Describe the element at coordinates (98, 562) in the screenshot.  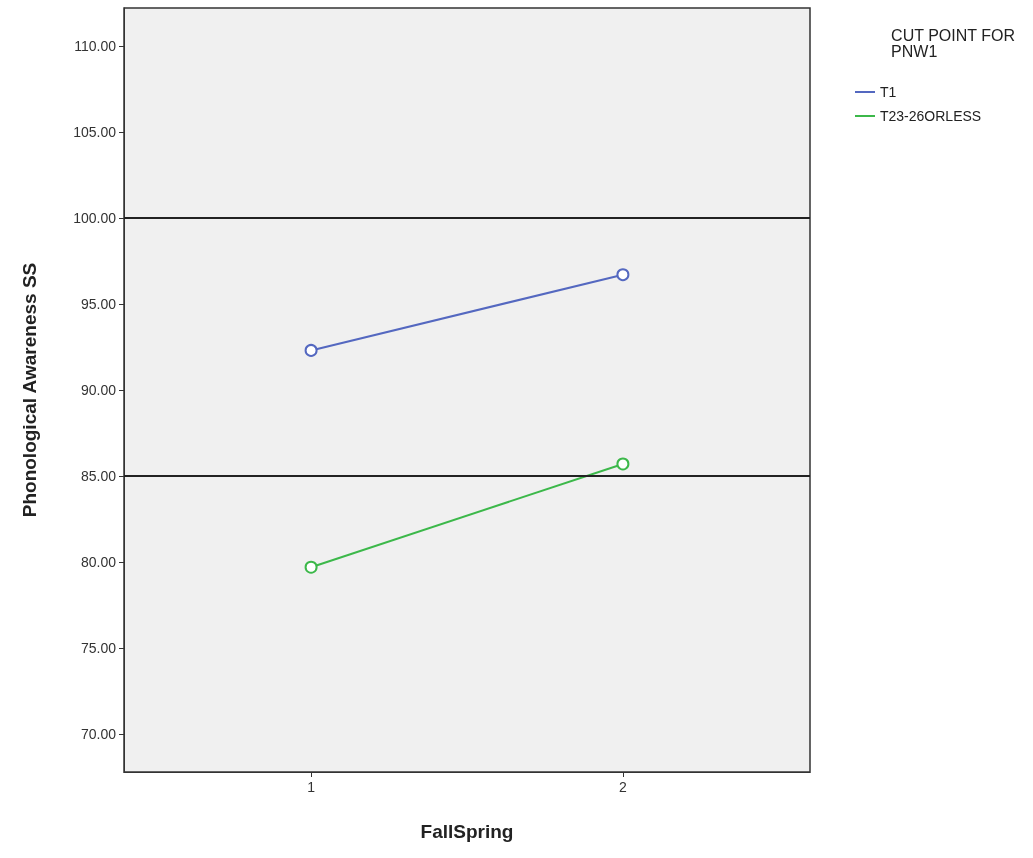
I see `y-tick-label: 80.00` at that location.